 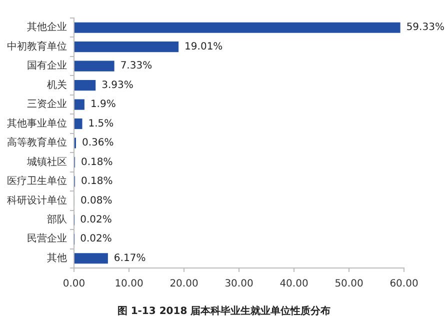 What do you see at coordinates (96, 200) in the screenshot?
I see `data-label: 0.08%` at bounding box center [96, 200].